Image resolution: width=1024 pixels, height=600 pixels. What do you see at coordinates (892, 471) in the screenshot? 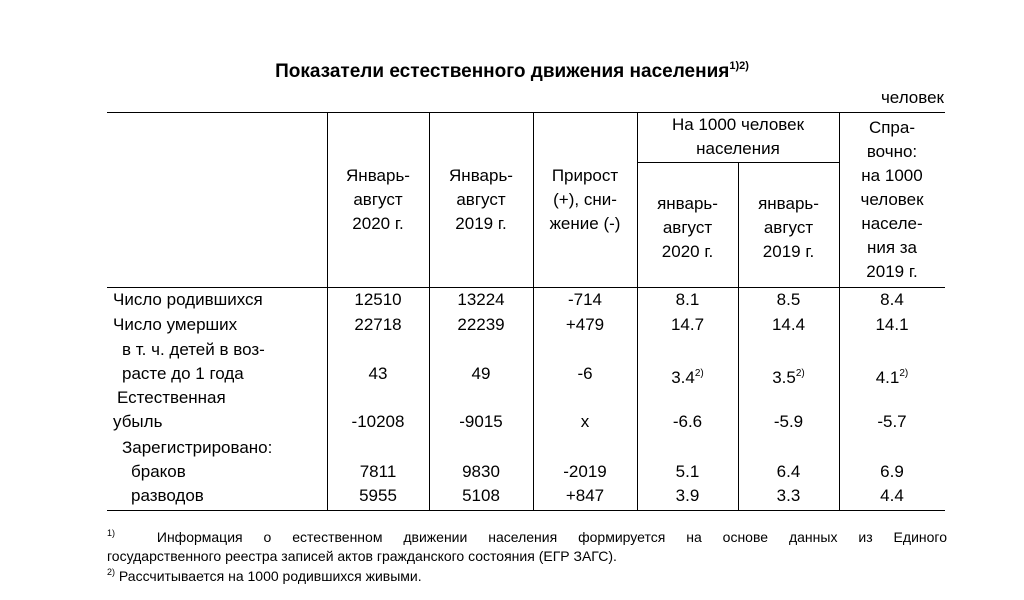
I see `cell-marriages-ref: 6.9` at bounding box center [892, 471].